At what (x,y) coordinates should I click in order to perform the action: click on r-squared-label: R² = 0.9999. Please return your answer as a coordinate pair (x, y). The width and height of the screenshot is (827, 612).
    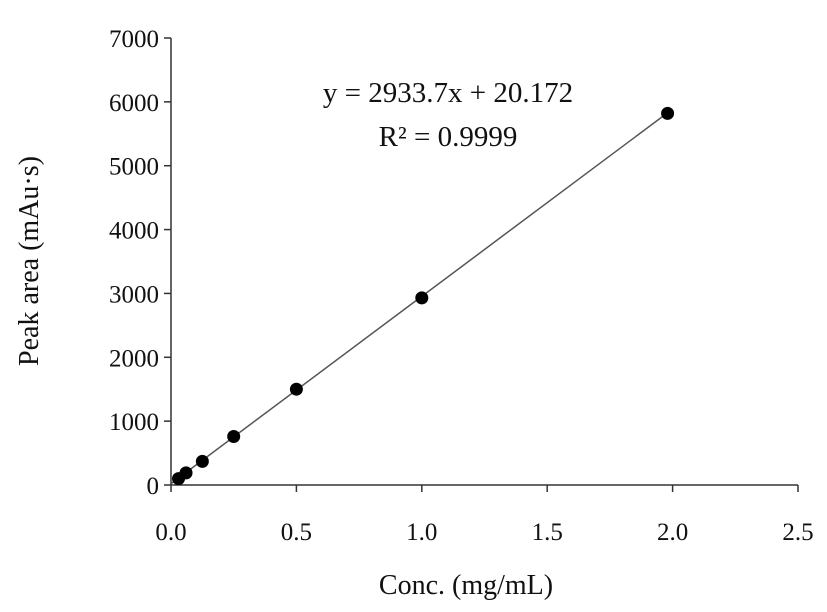
    Looking at the image, I should click on (448, 137).